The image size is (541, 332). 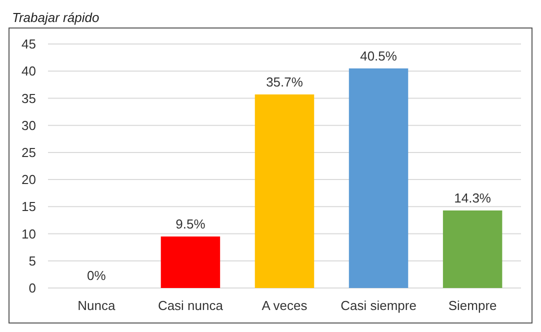 I want to click on y-tick-label: 45, so click(x=29, y=44).